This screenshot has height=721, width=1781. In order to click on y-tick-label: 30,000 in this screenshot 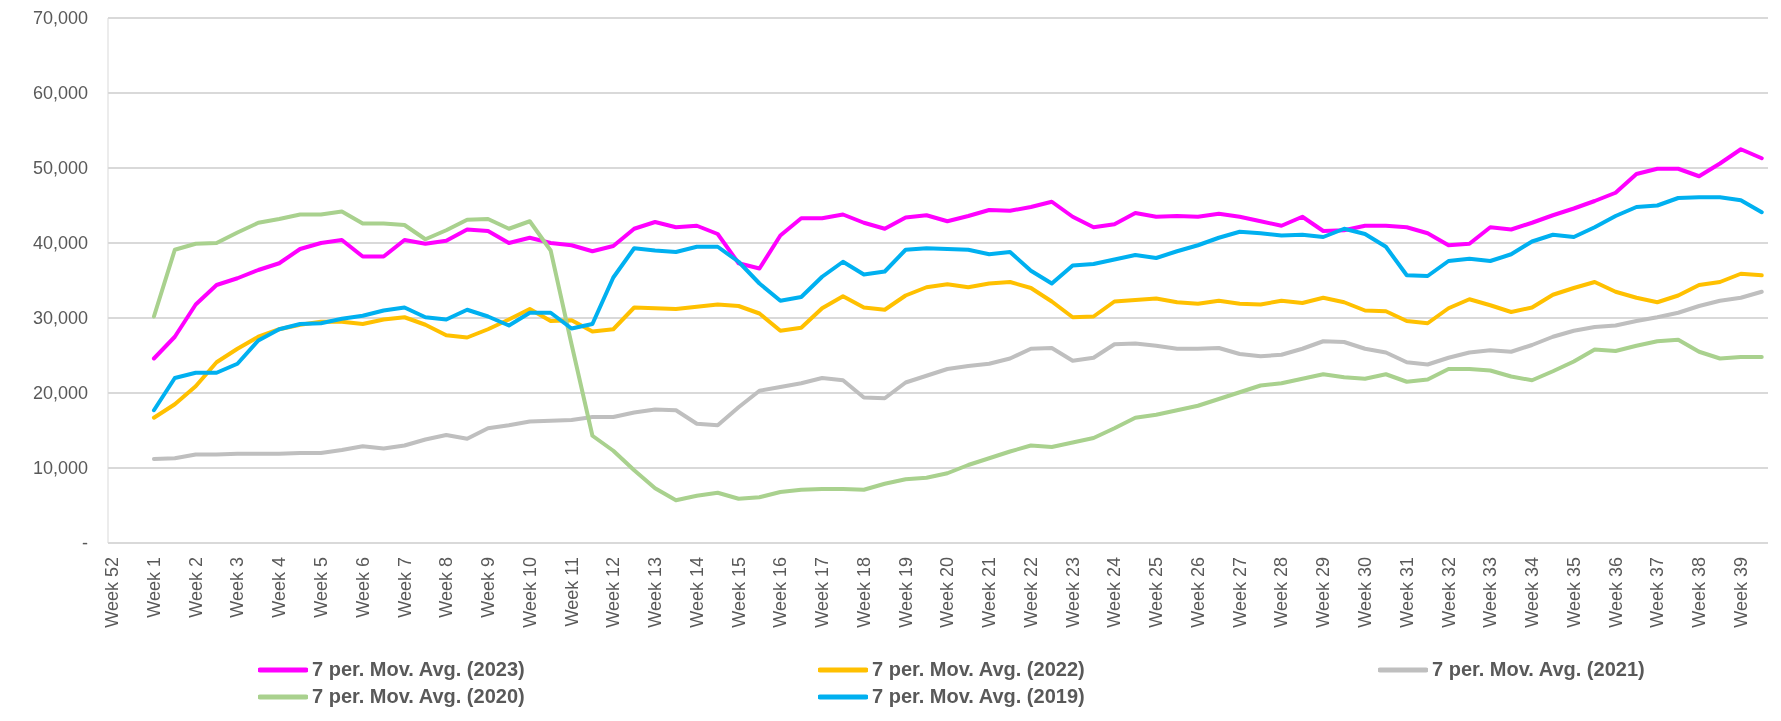, I will do `click(60, 318)`.